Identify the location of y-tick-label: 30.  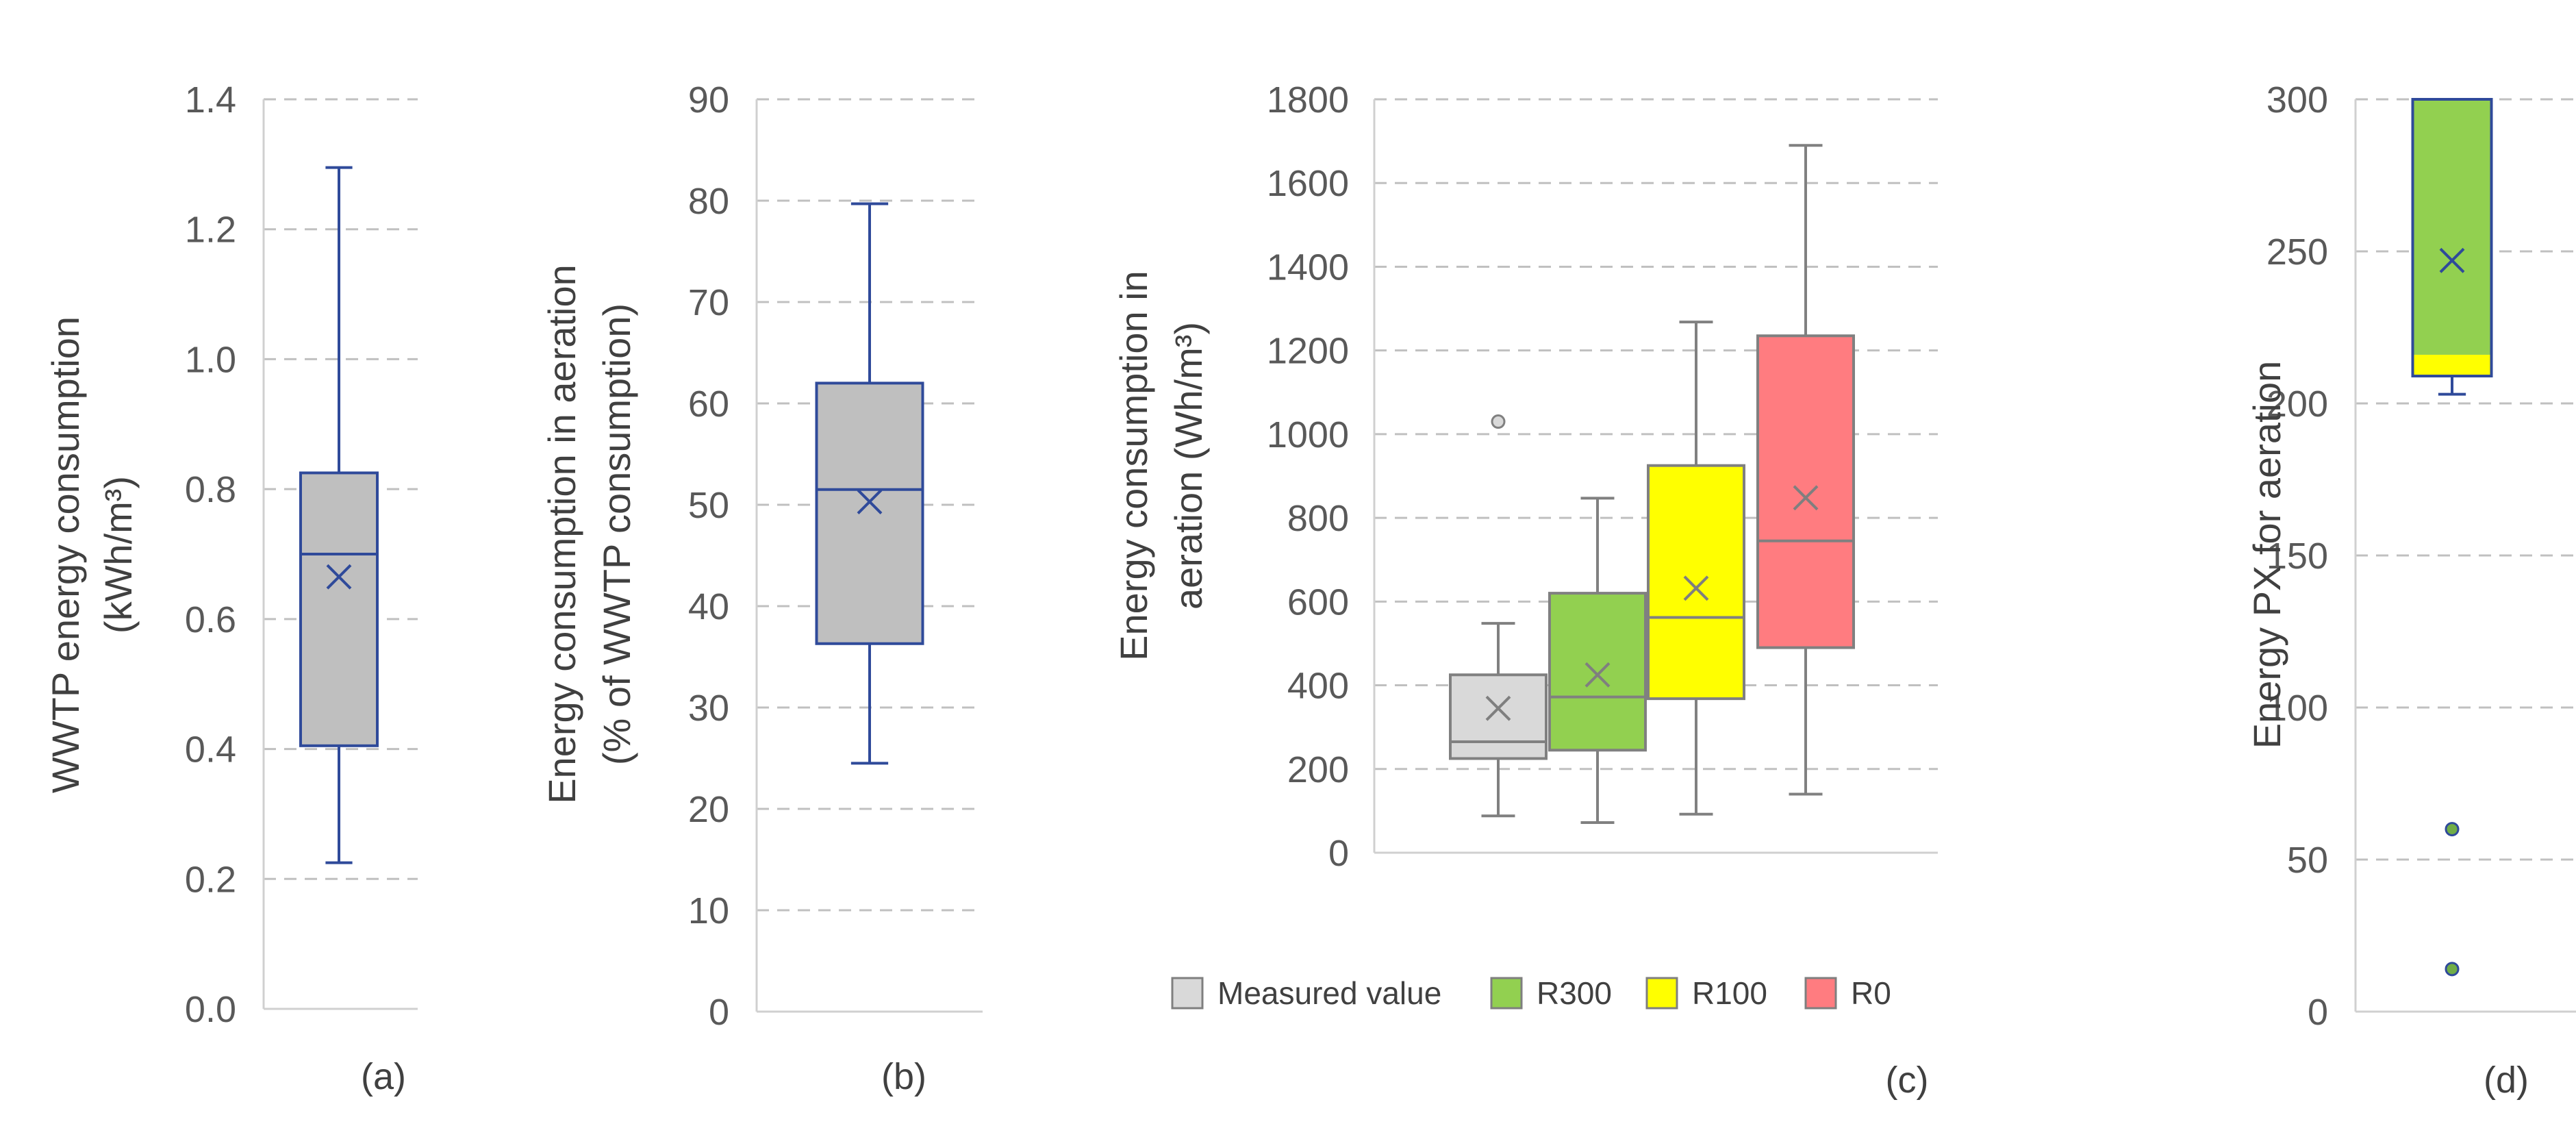
(708, 708).